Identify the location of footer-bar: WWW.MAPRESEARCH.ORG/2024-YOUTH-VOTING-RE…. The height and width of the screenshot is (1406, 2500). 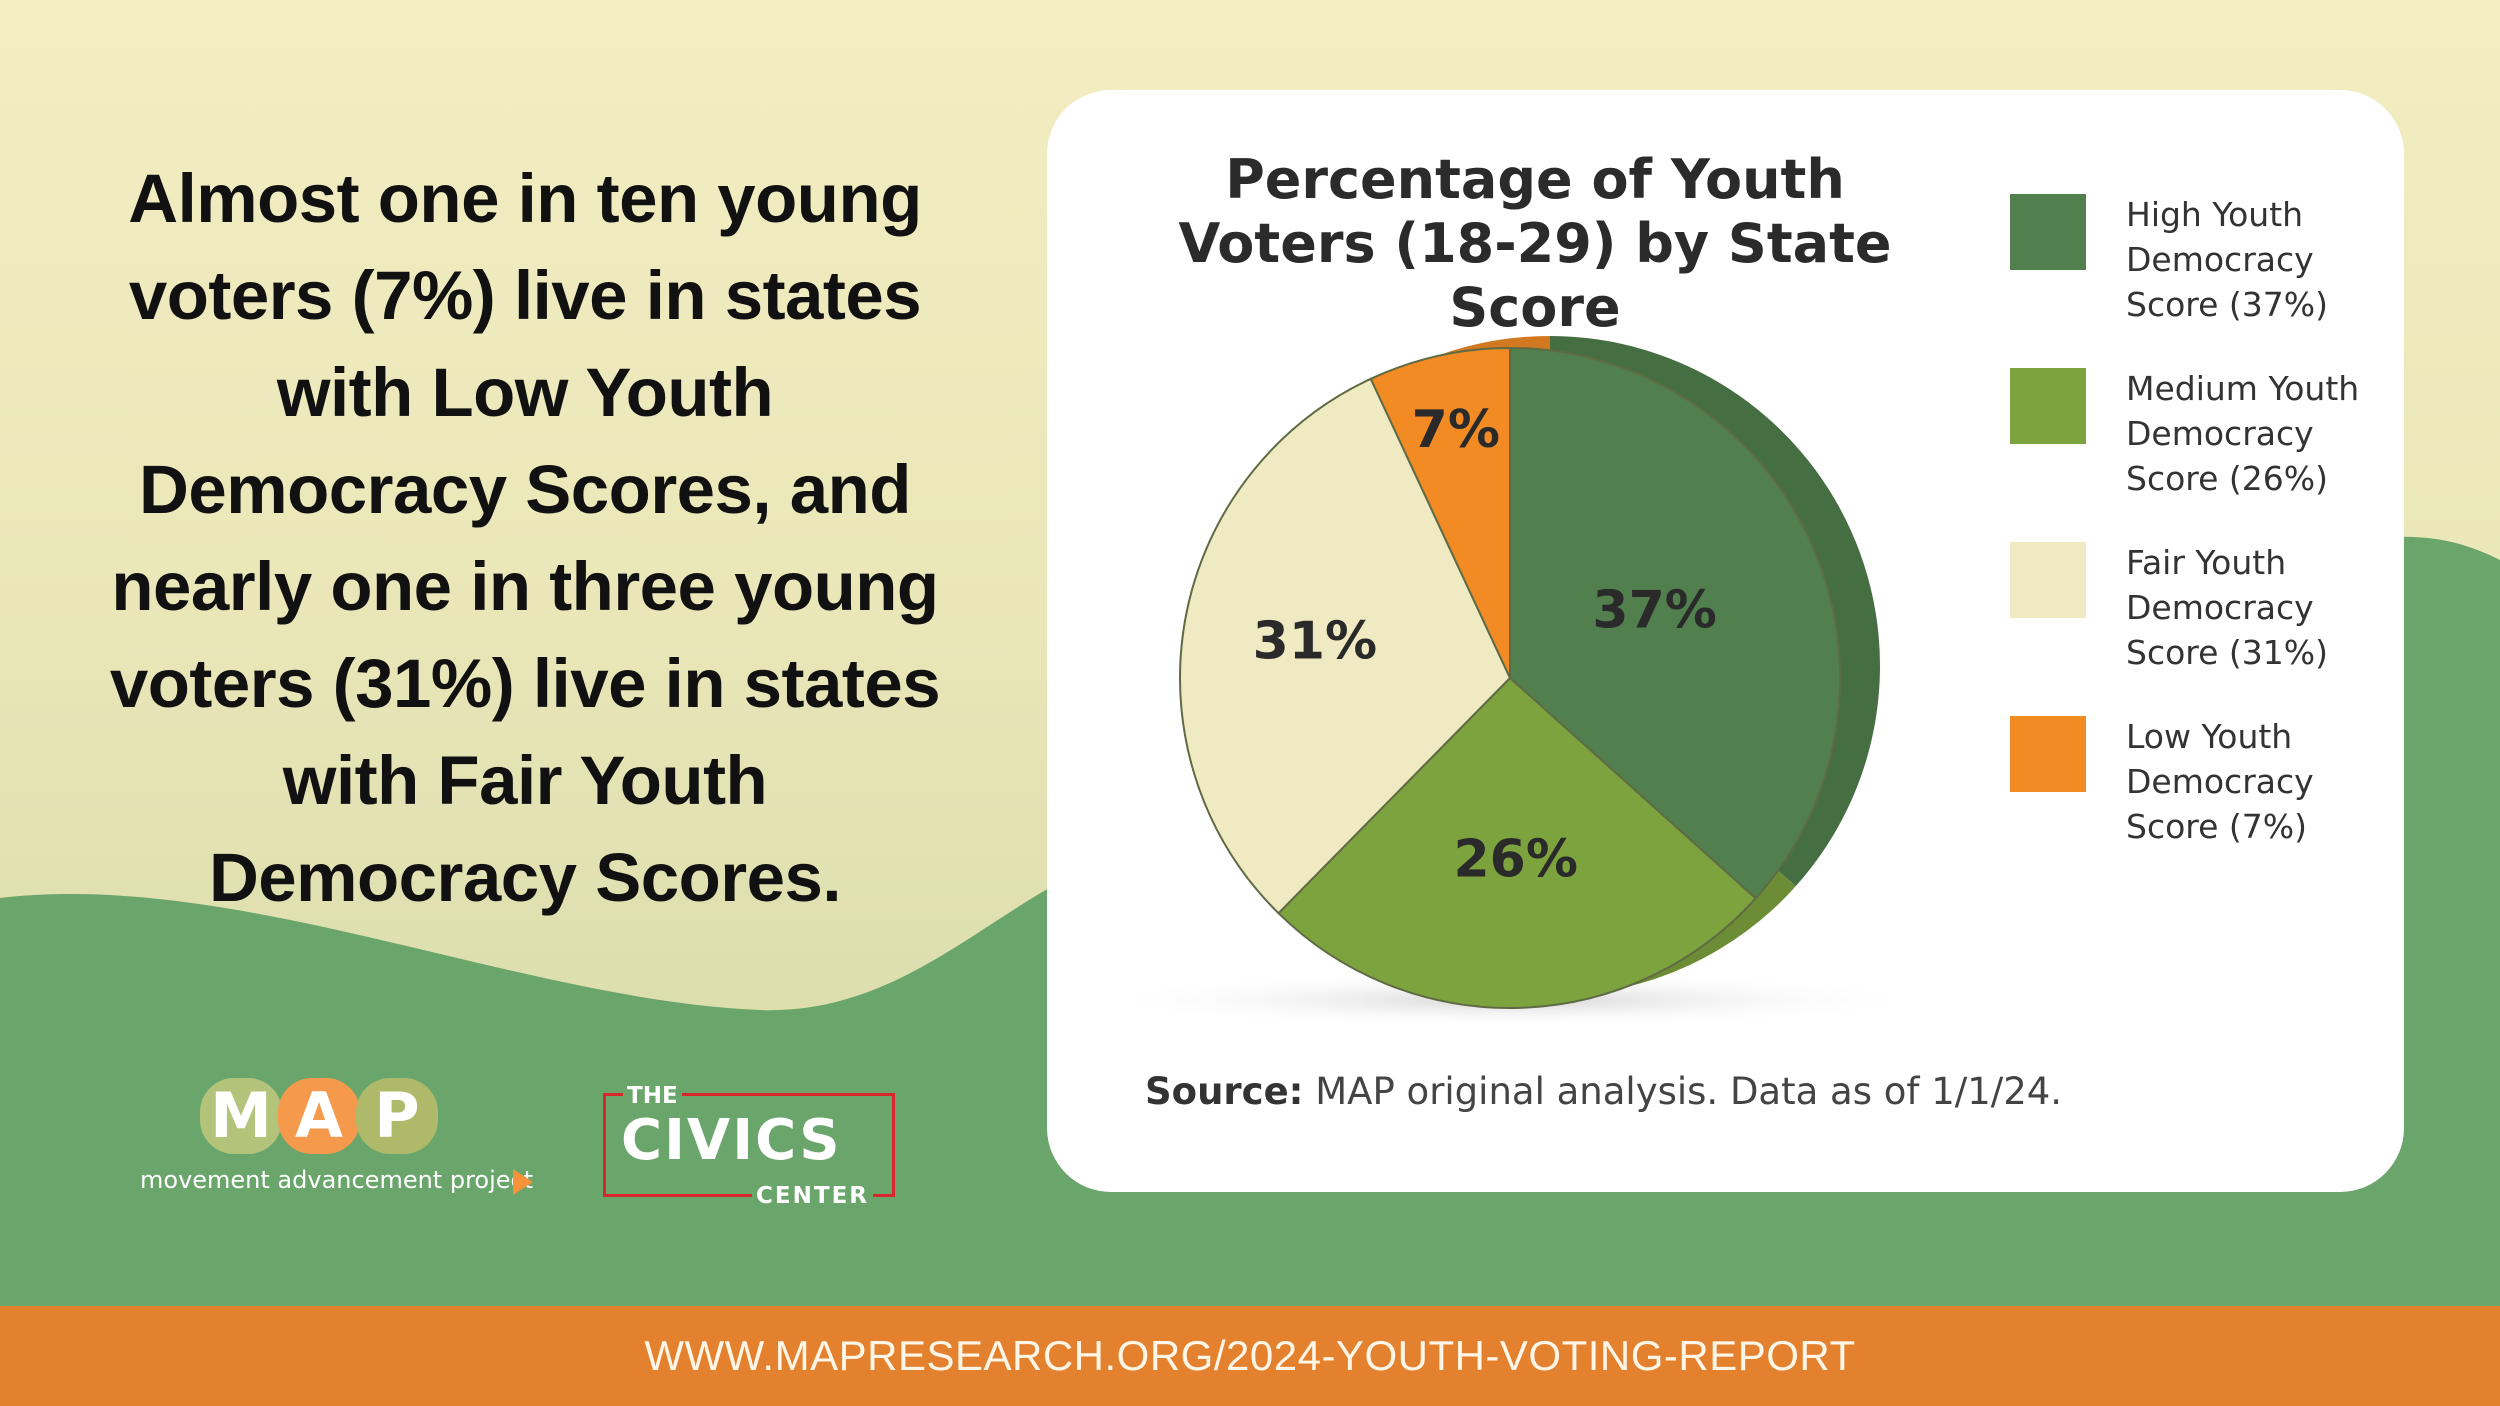
(1250, 1356).